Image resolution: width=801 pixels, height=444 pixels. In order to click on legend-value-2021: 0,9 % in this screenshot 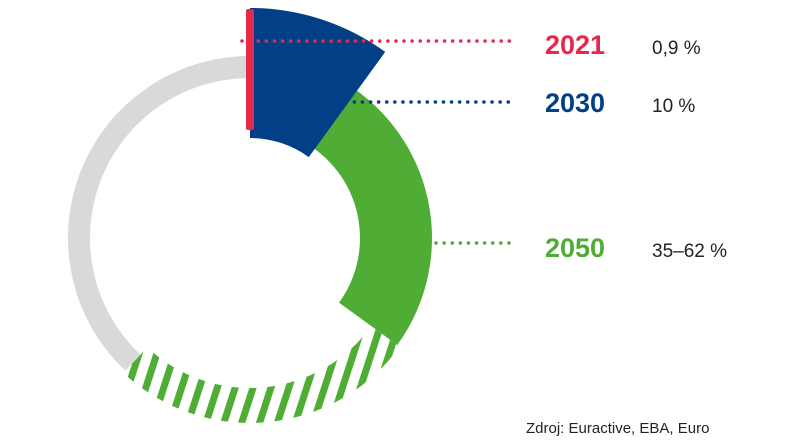, I will do `click(676, 48)`.